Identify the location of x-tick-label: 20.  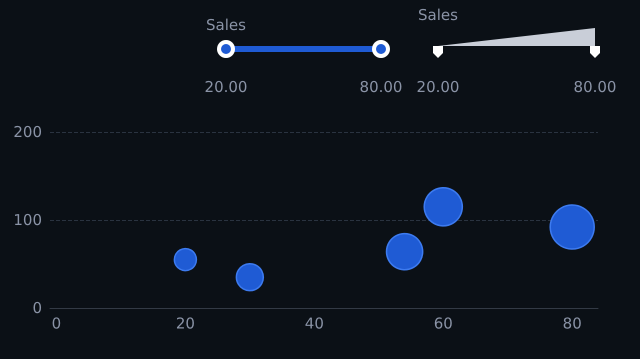
(185, 323).